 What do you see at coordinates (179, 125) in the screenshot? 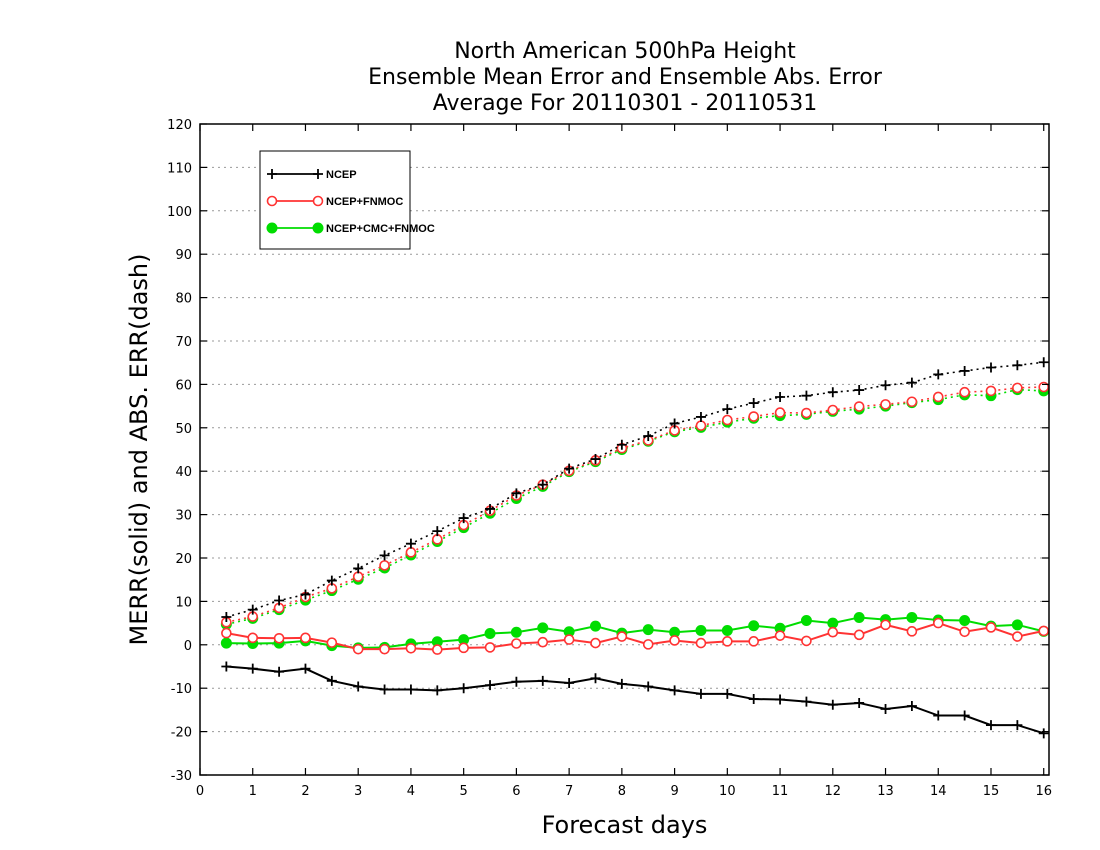
I see `y-tick-label: 120` at bounding box center [179, 125].